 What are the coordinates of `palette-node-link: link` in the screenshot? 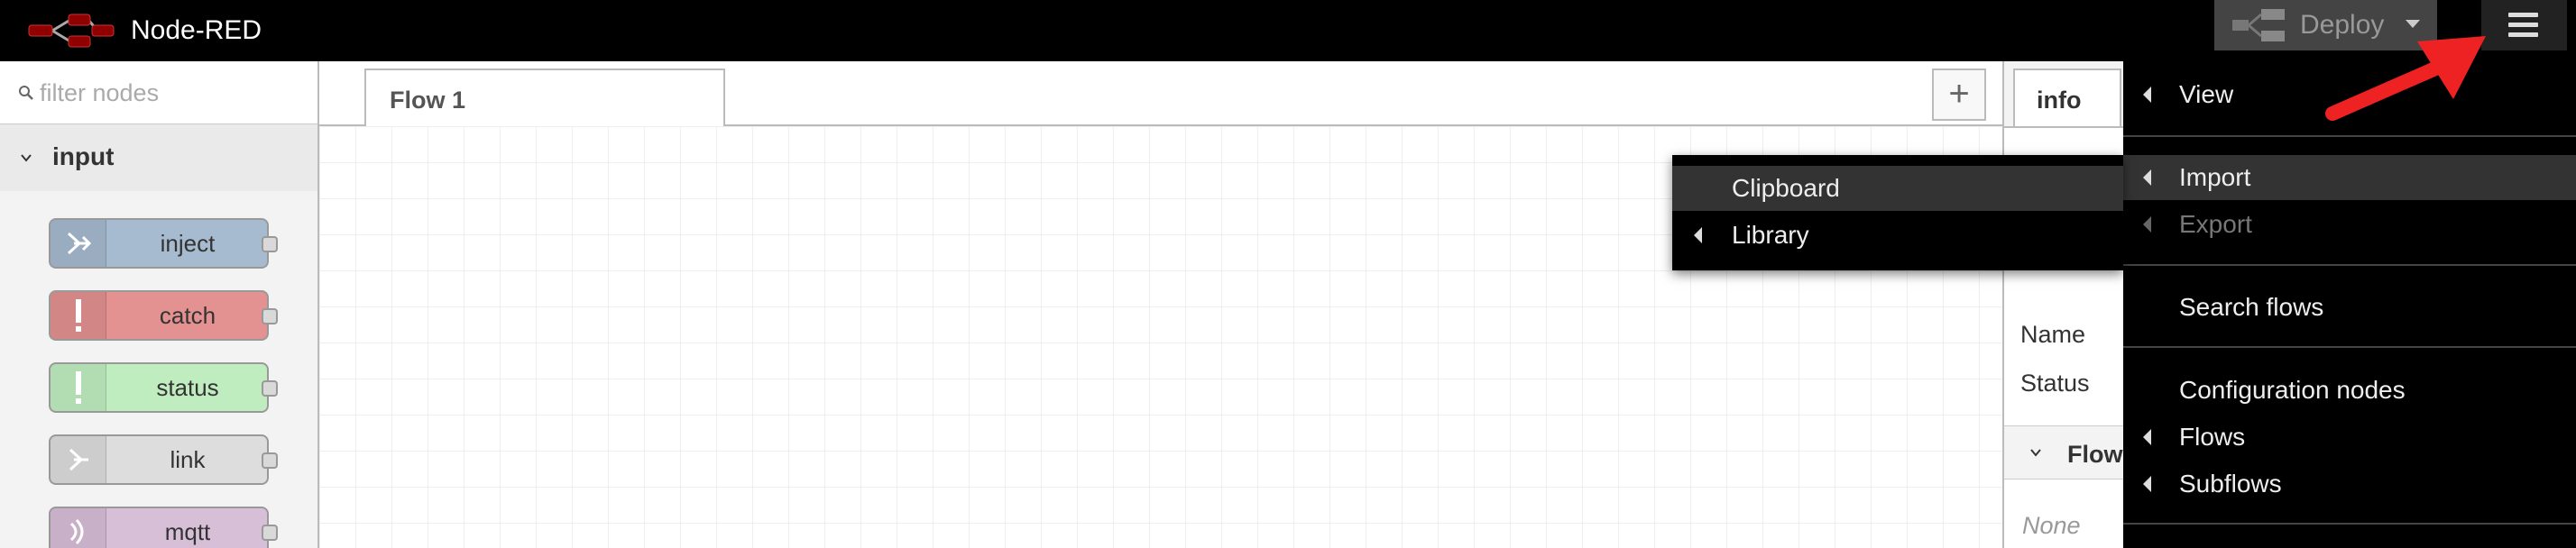 It's located at (163, 459).